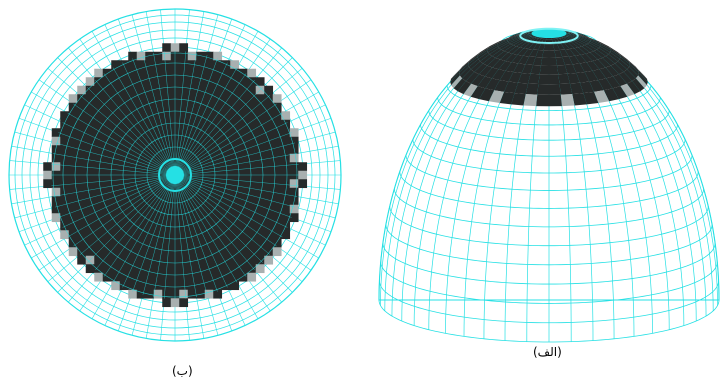  What do you see at coordinates (549, 67) in the screenshot?
I see `perspective-view-dark-region` at bounding box center [549, 67].